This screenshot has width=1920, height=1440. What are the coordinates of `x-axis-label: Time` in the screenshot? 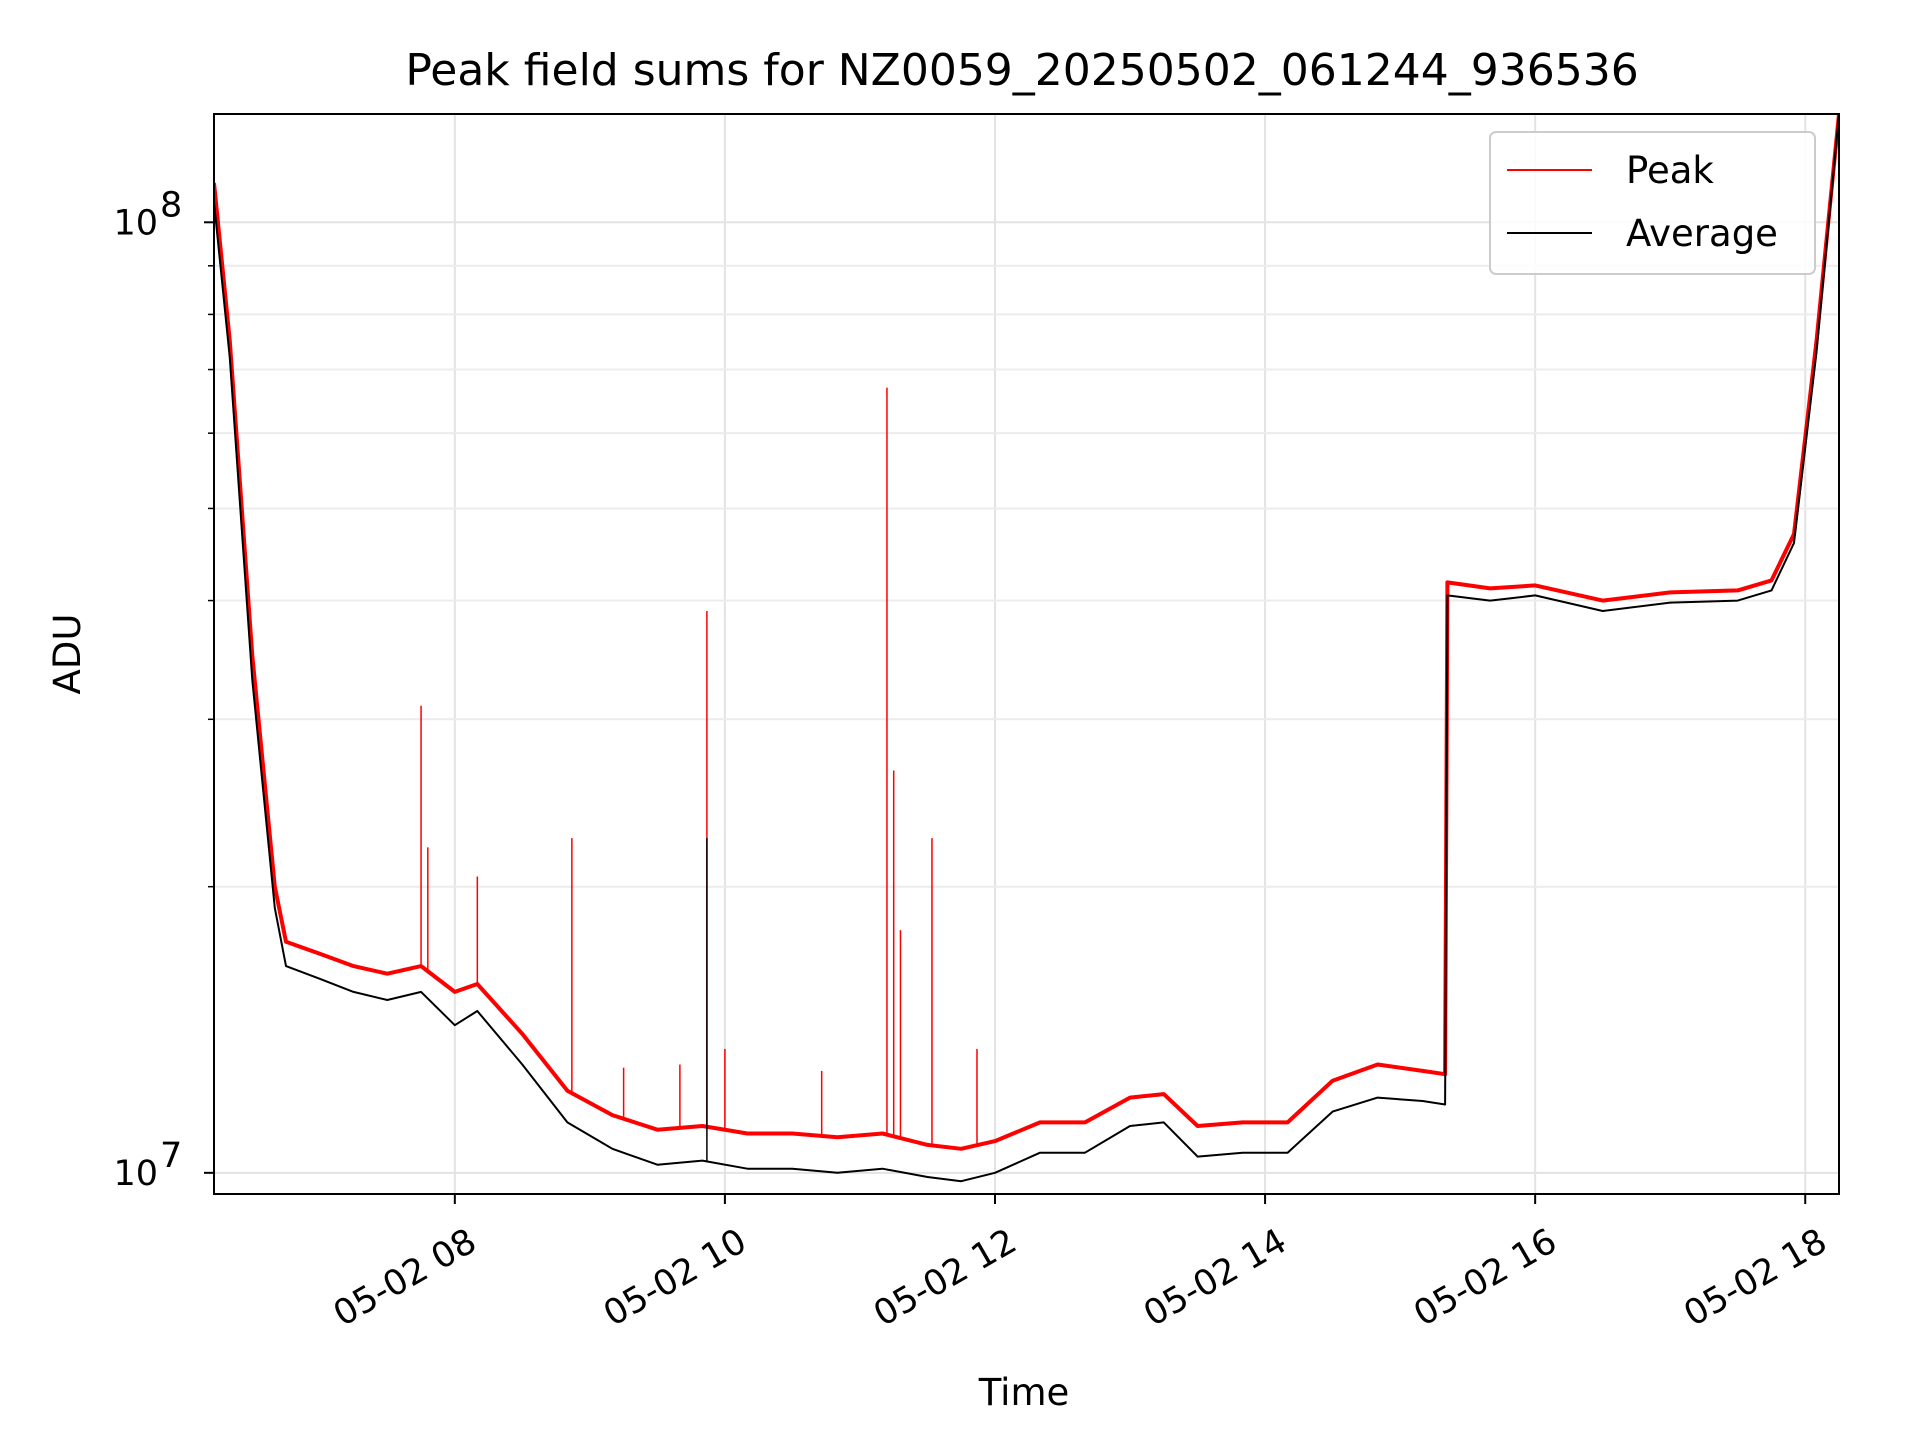 It's located at (1024, 1392).